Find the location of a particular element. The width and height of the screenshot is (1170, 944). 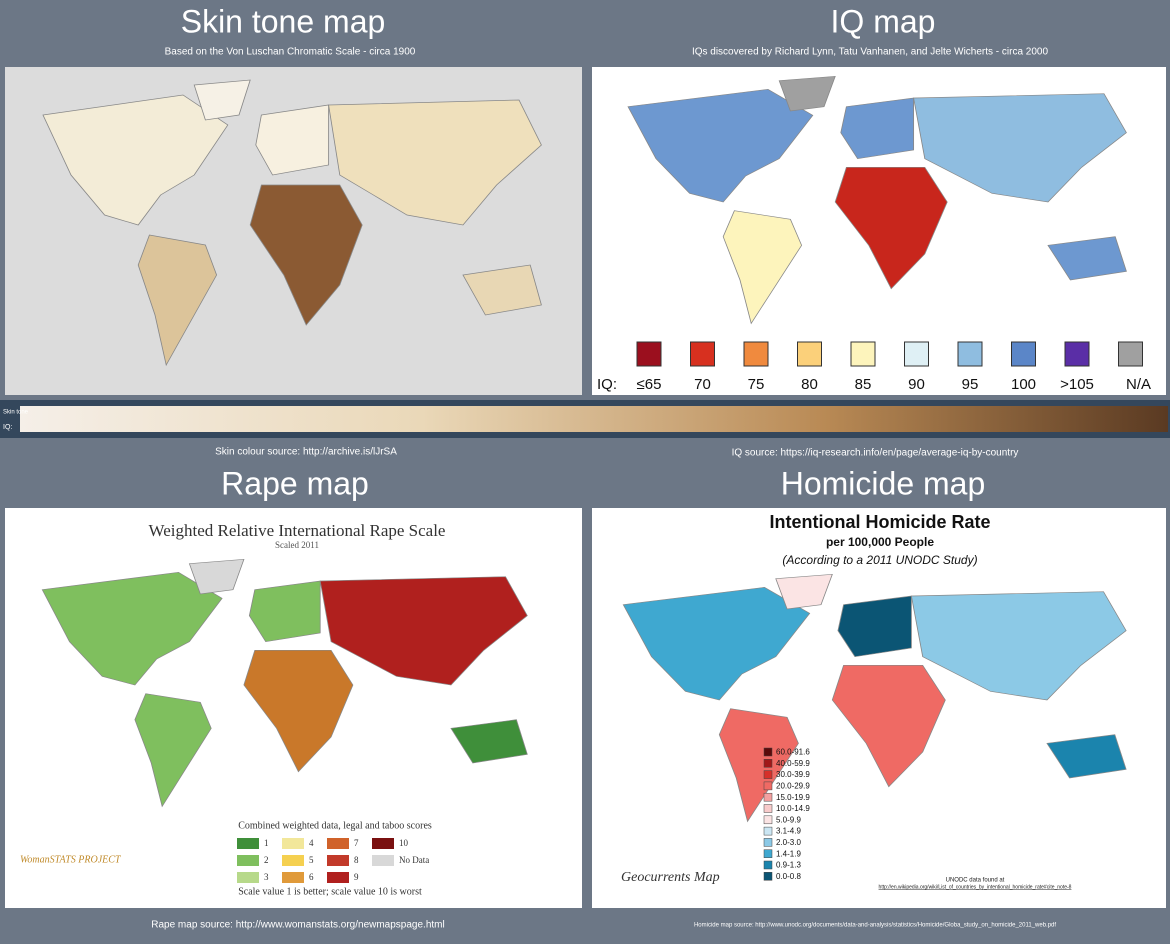

legend-label: 5.0-9.9 is located at coordinates (788, 819).